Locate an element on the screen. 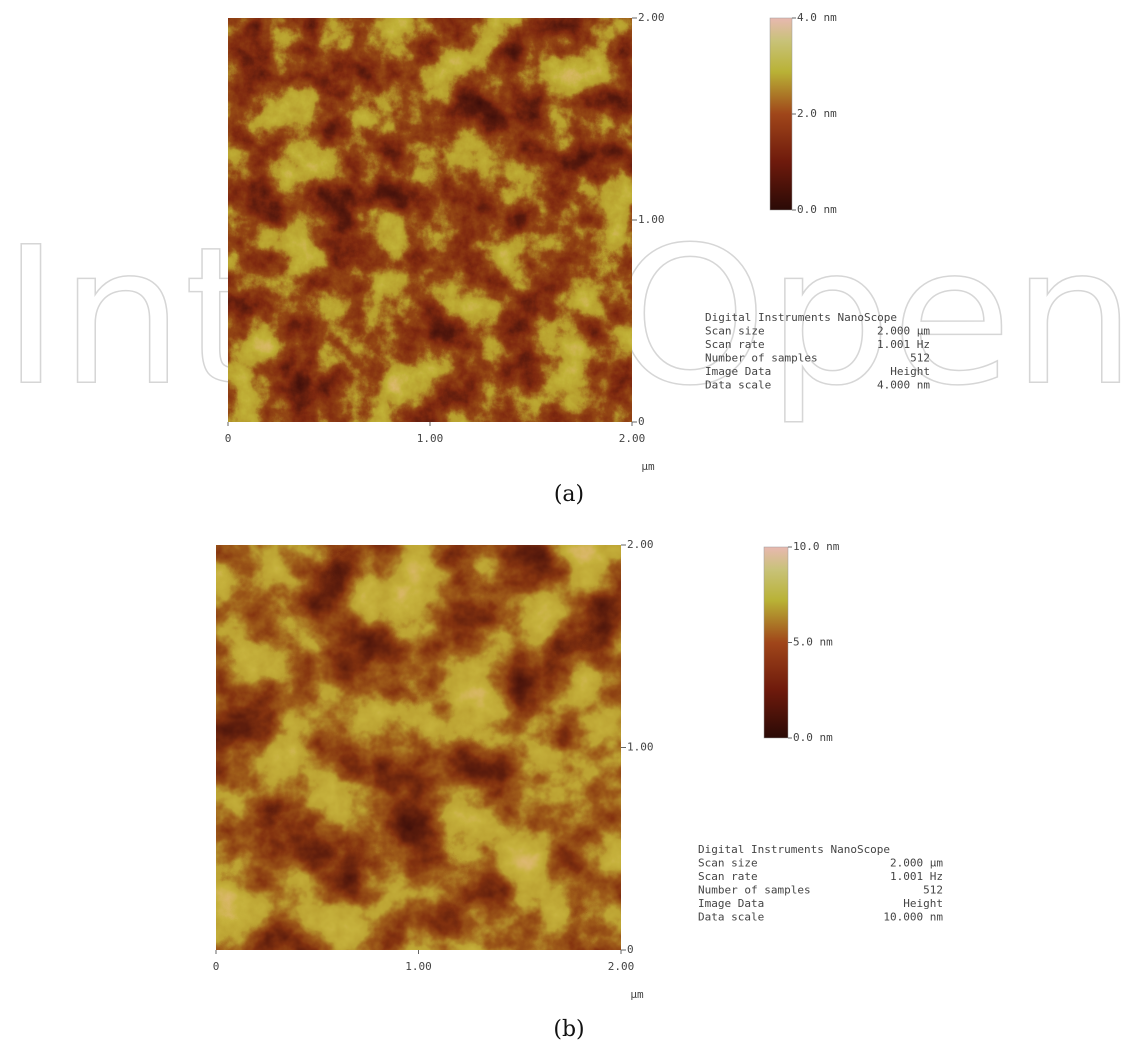  info-value: 4.000 nm is located at coordinates (903, 385).